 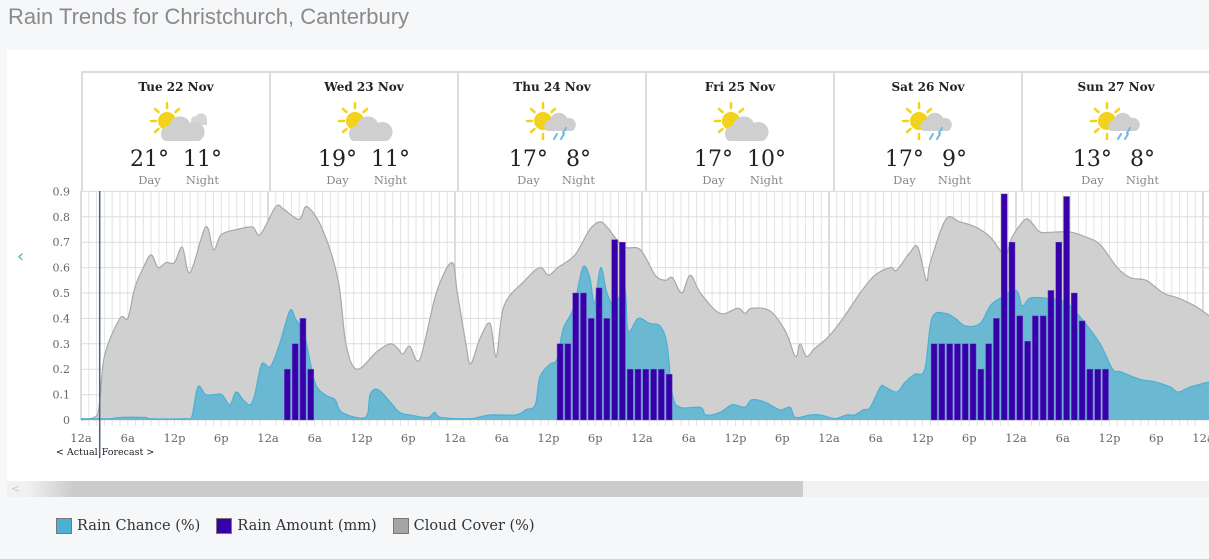 I want to click on day-temperature: 17°, so click(x=528, y=159).